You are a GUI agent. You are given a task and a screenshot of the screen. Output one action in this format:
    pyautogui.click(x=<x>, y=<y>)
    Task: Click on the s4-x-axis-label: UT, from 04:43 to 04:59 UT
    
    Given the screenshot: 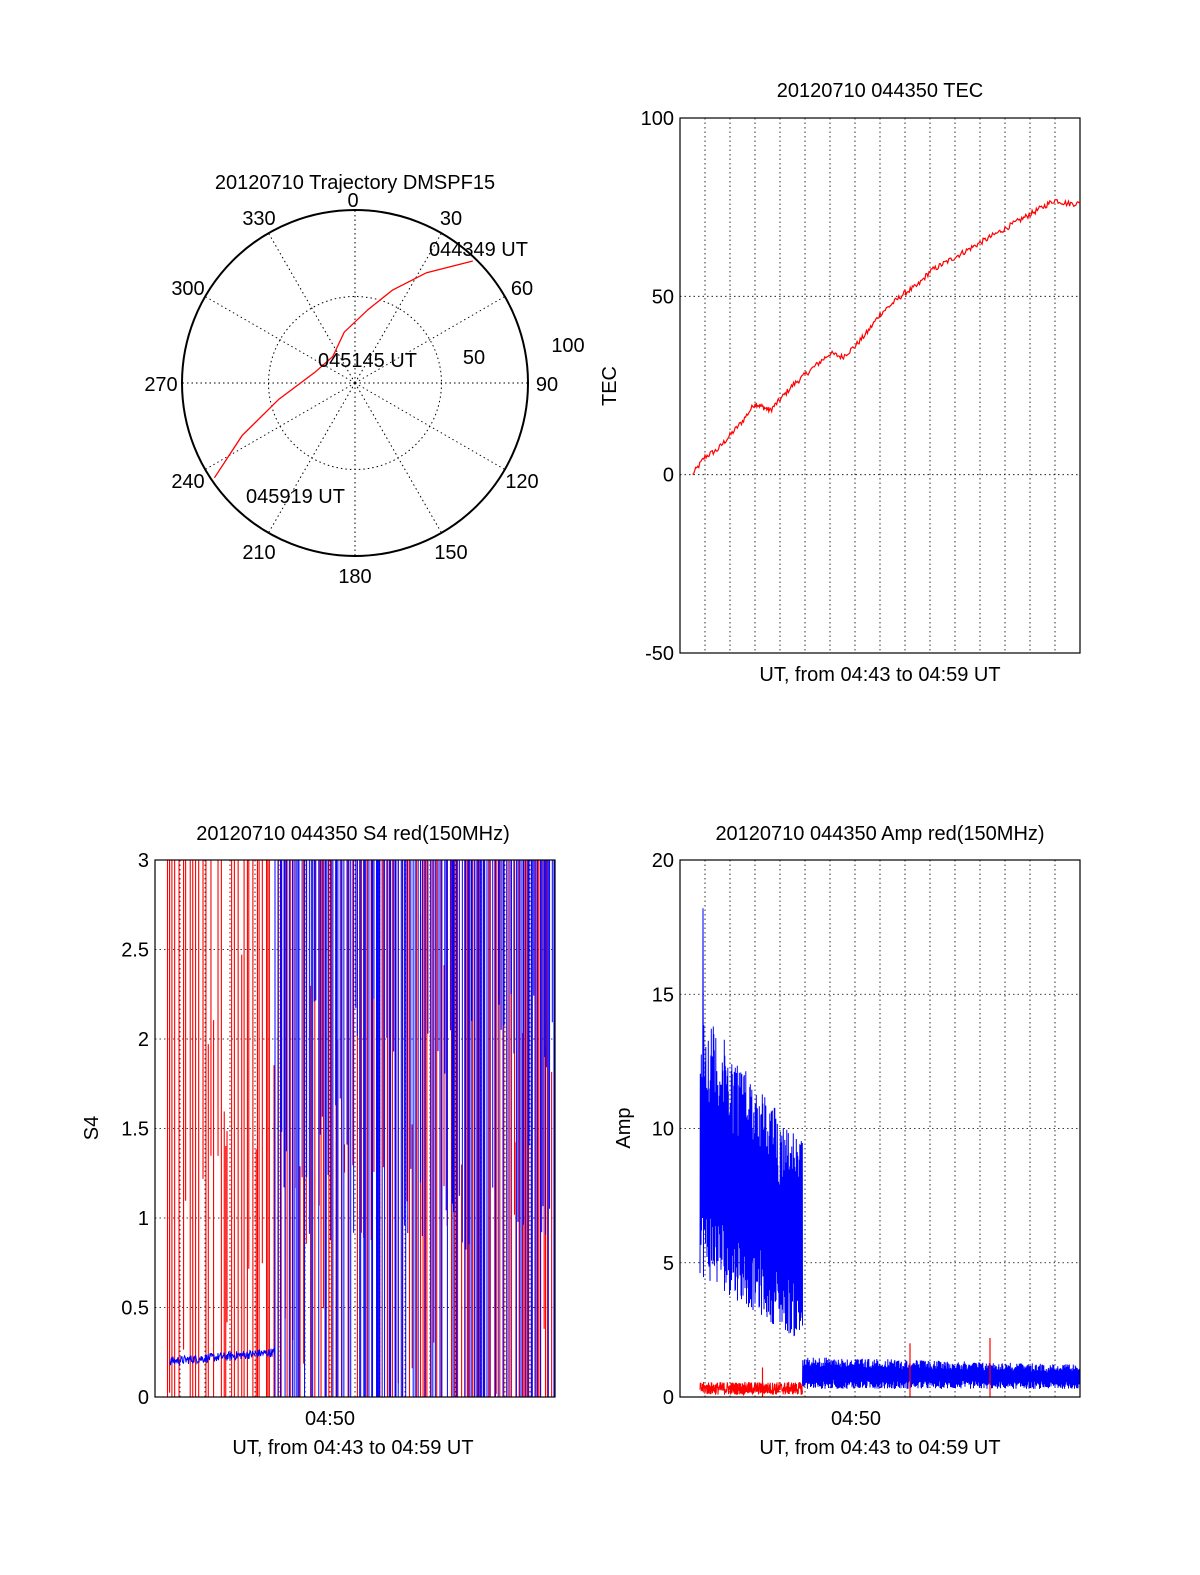 What is the action you would take?
    pyautogui.click(x=352, y=1448)
    